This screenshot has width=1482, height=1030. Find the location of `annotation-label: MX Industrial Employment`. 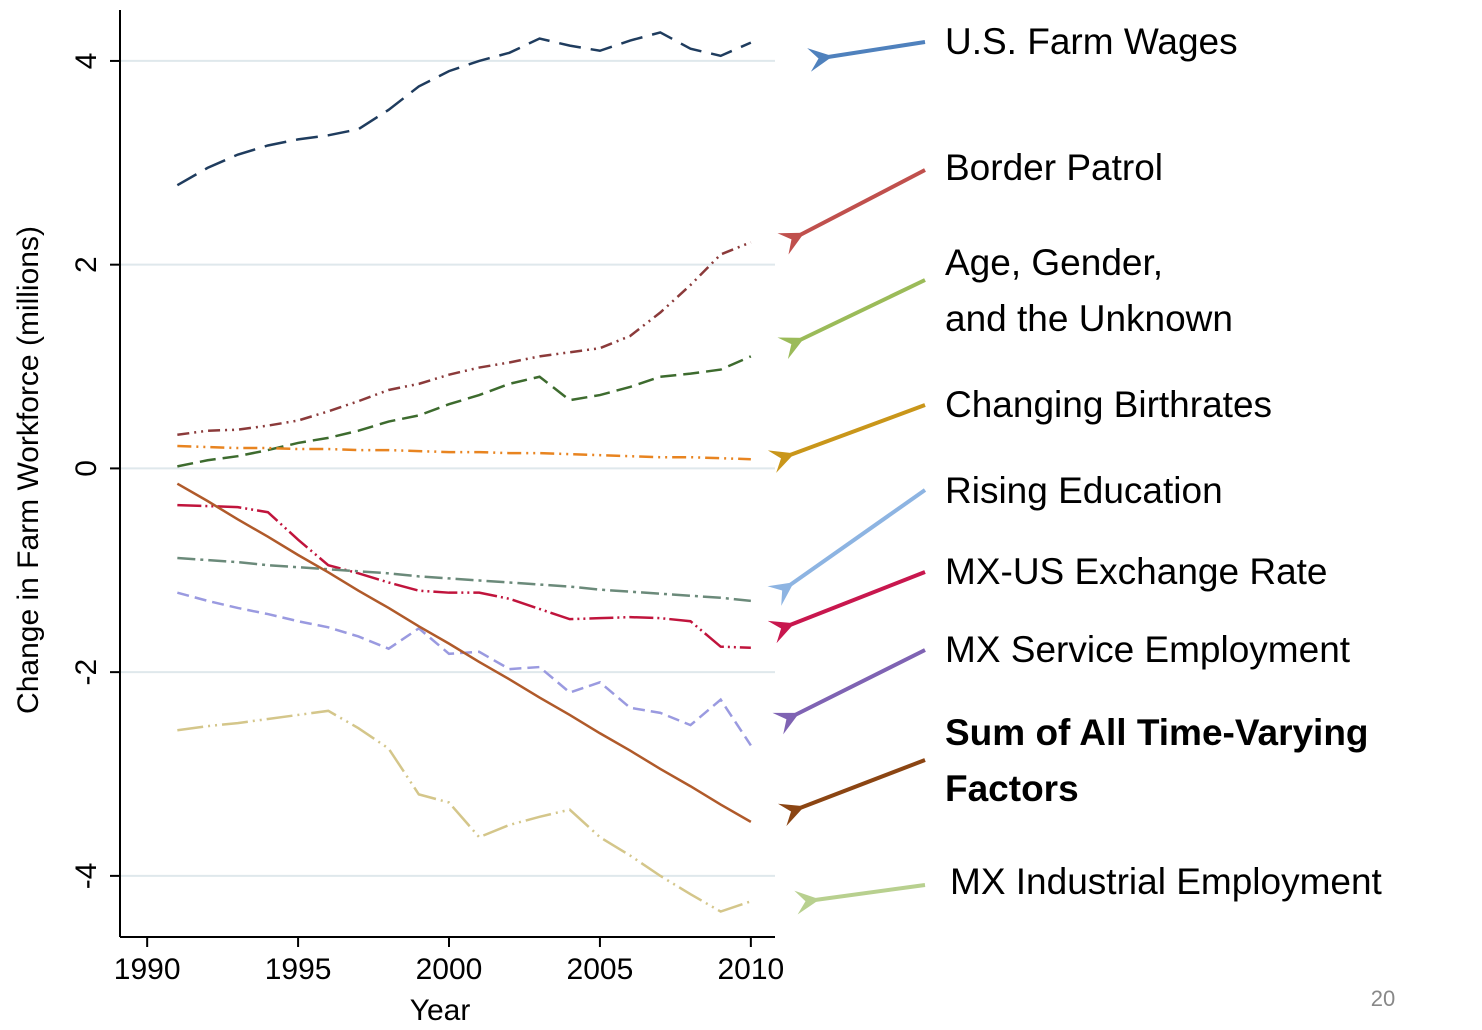

annotation-label: MX Industrial Employment is located at coordinates (1166, 881).